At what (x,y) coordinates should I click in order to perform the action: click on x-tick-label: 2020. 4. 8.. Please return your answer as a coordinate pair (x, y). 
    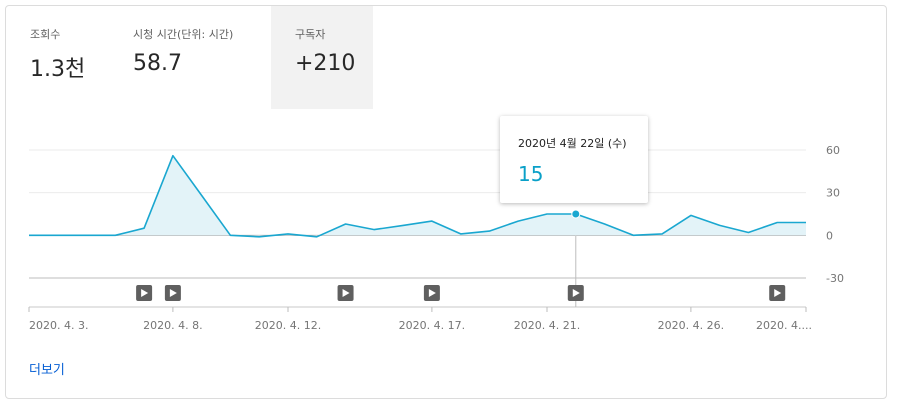
    Looking at the image, I should click on (172, 325).